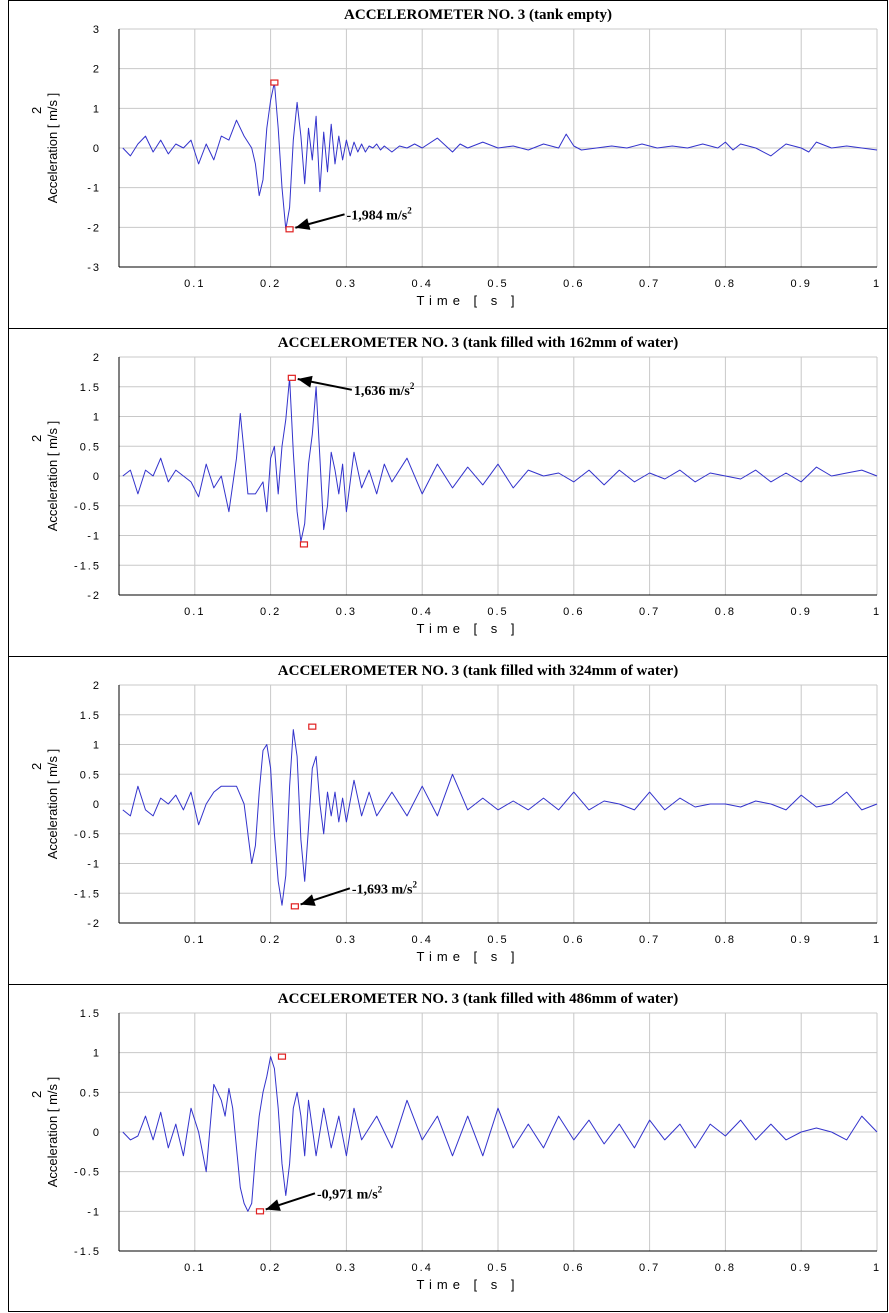 The width and height of the screenshot is (889, 1313). What do you see at coordinates (350, 1193) in the screenshot?
I see `annotation-label: -0,971 m/s2` at bounding box center [350, 1193].